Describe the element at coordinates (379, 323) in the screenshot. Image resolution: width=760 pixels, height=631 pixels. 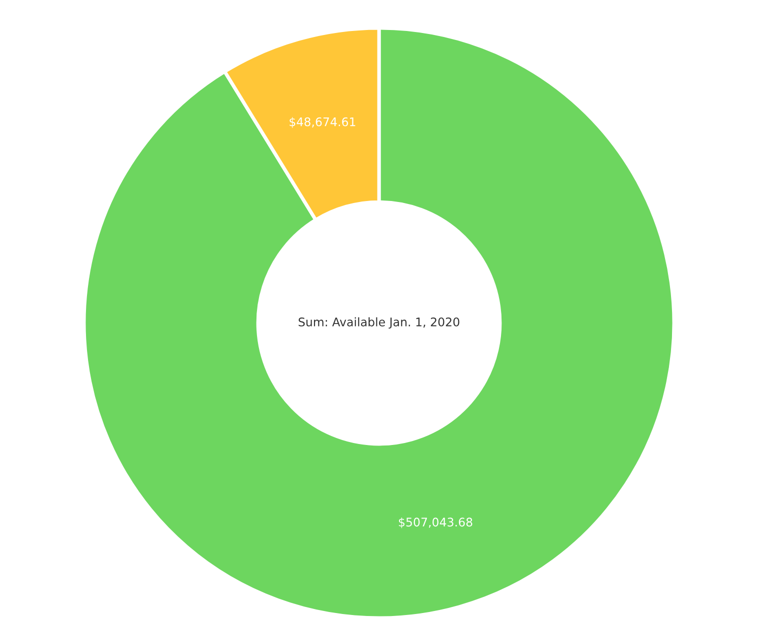
I see `text: Sum: Available Jan. 1, 2020` at that location.